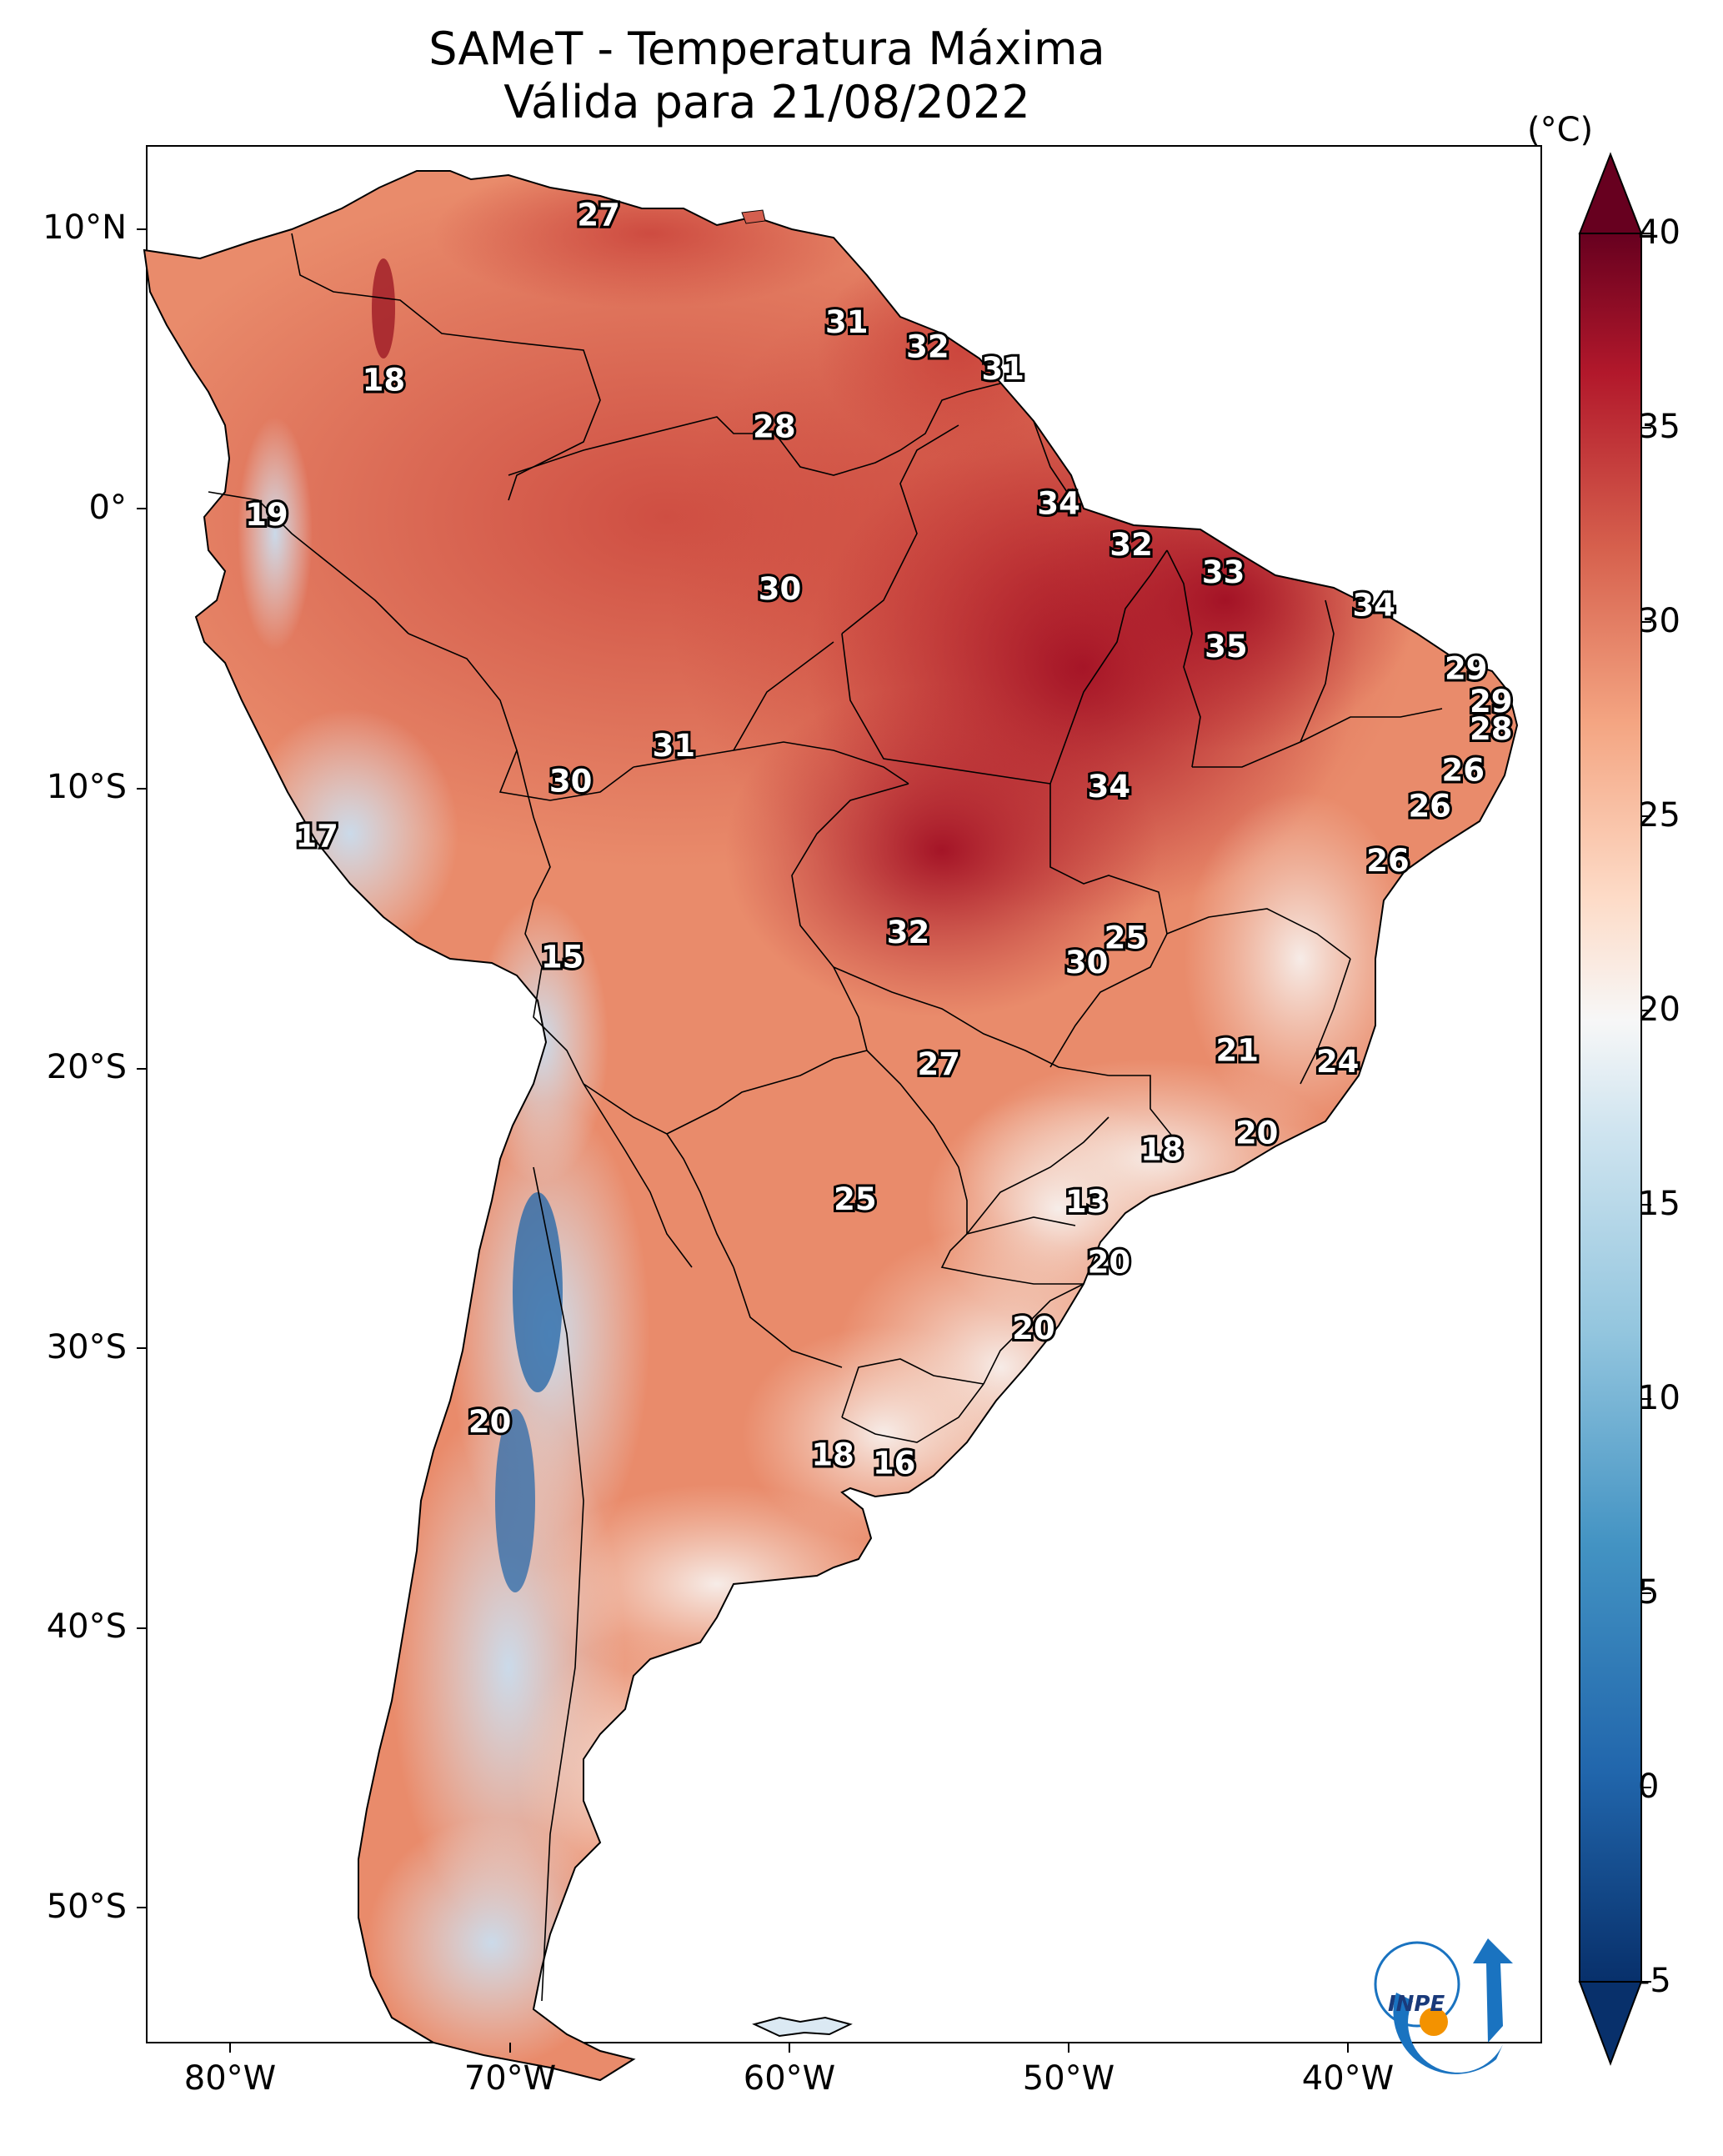  I want to click on colorbar-tick-label: 5, so click(1649, 1592).